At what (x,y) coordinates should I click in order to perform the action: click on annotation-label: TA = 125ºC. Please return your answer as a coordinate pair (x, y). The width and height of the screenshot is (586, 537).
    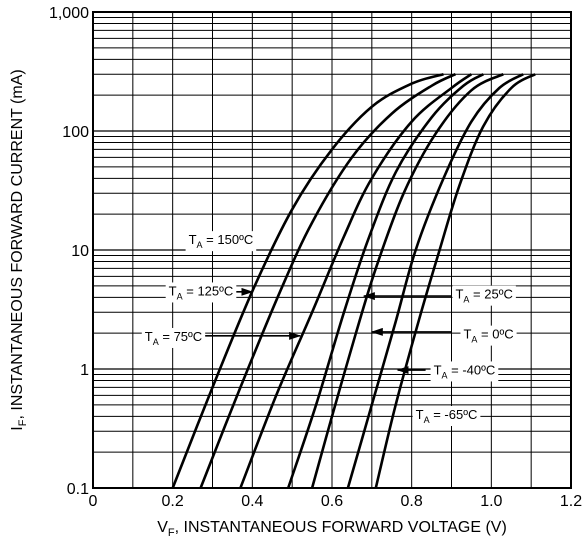
    Looking at the image, I should click on (201, 292).